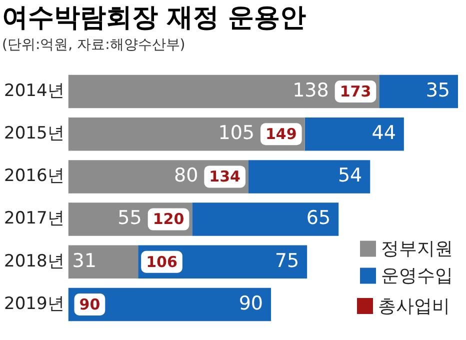 The width and height of the screenshot is (466, 340). I want to click on data-label: 55, so click(130, 218).